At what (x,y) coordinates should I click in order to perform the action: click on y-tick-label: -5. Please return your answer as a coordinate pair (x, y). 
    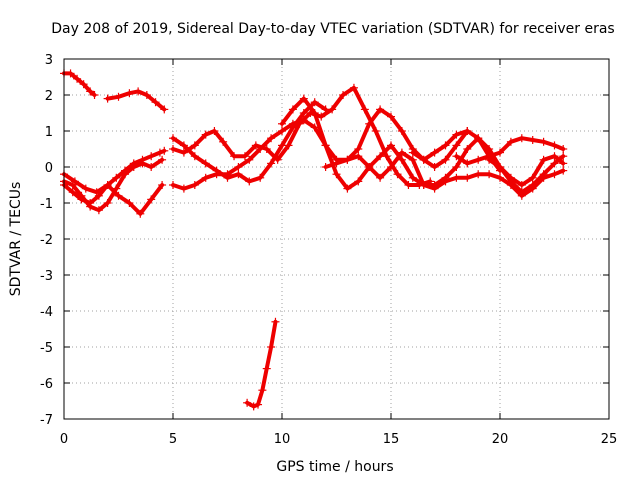
    Looking at the image, I should click on (46, 348).